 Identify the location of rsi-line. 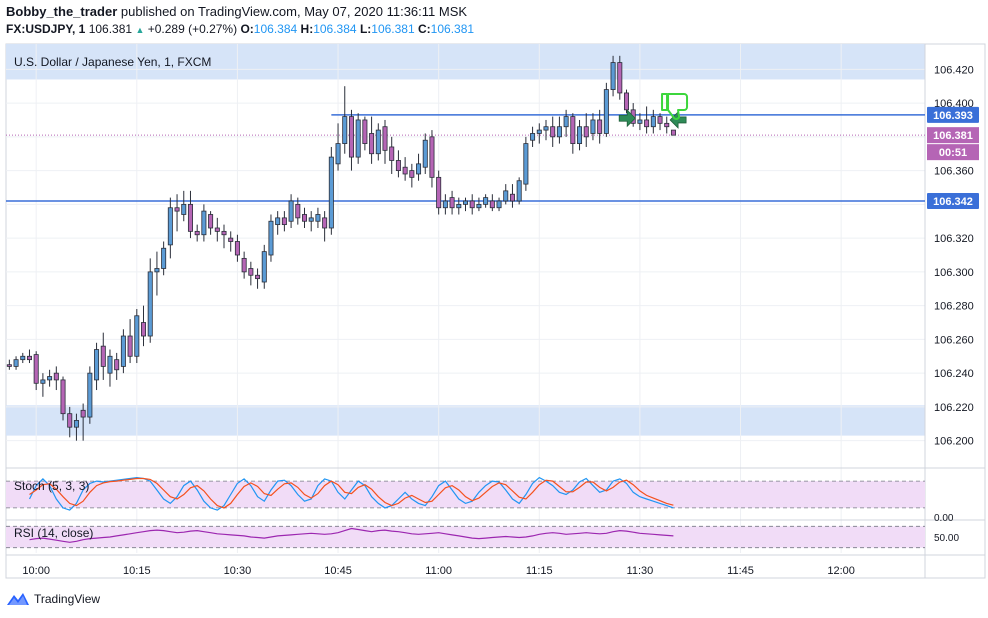
(351, 535).